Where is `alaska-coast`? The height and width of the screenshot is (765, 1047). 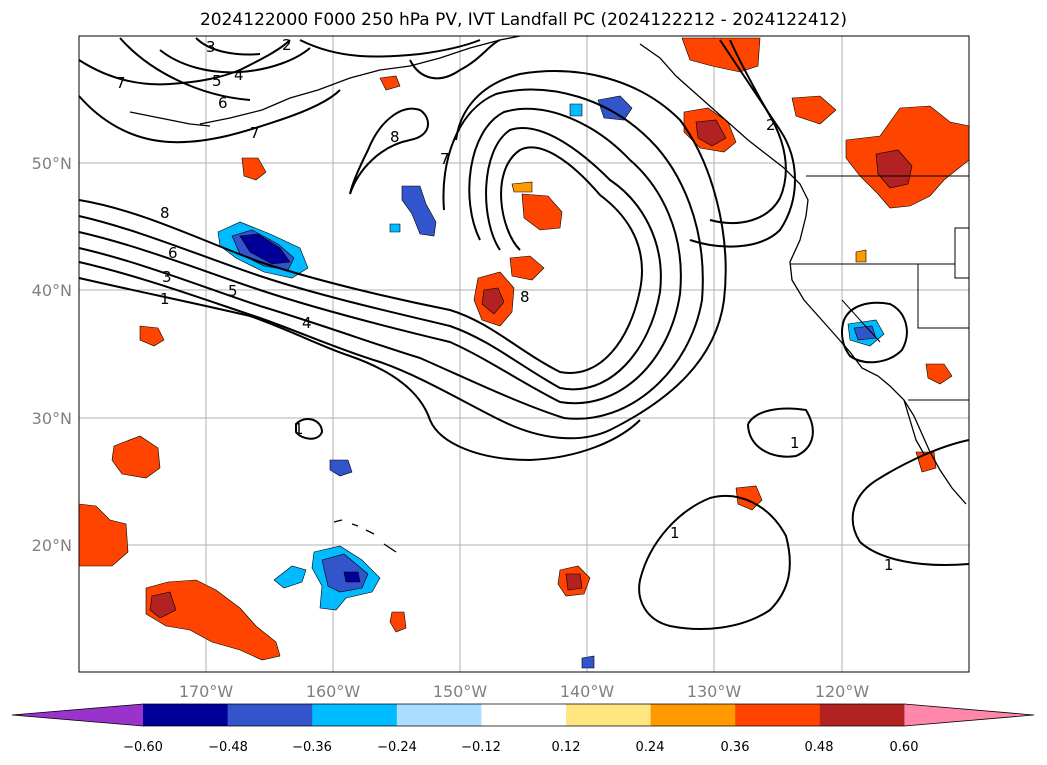
alaska-coast is located at coordinates (360, 80).